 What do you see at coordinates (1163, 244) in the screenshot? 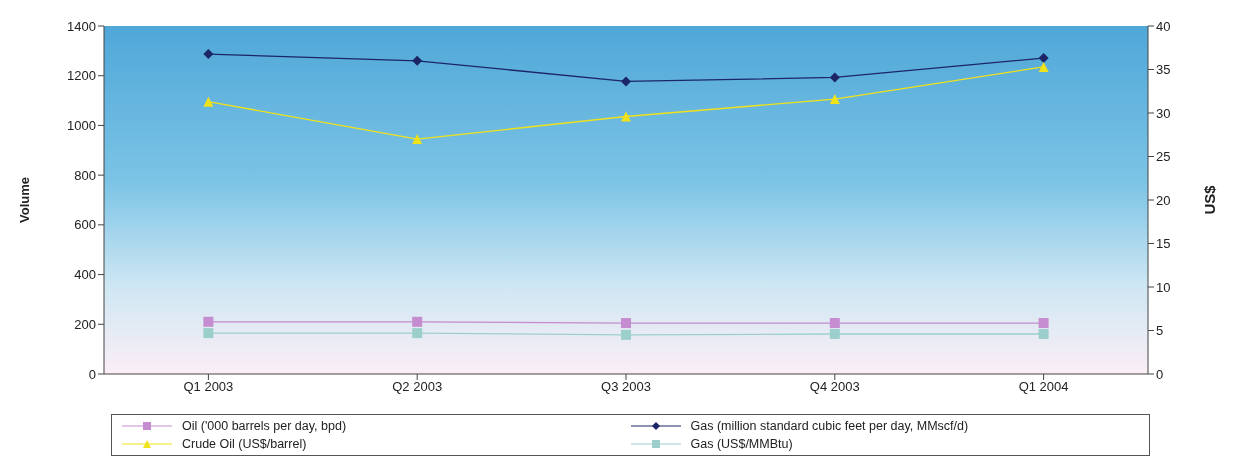
I see `y2-tick-label: 15` at bounding box center [1163, 244].